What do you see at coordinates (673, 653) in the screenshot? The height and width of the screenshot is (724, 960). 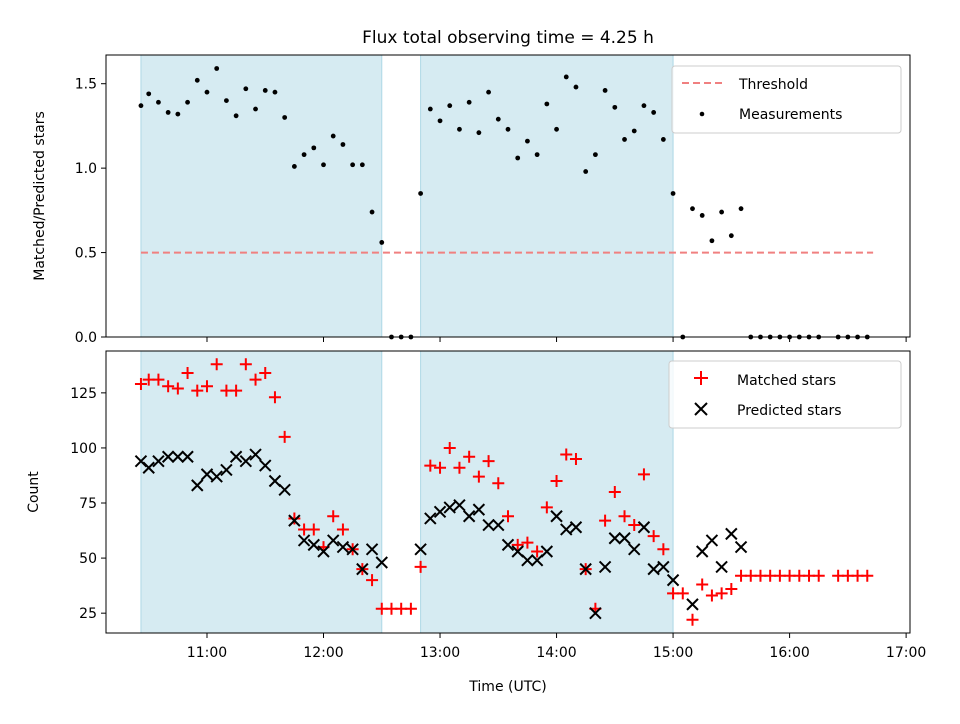 I see `x-tick-label: 15:00` at bounding box center [673, 653].